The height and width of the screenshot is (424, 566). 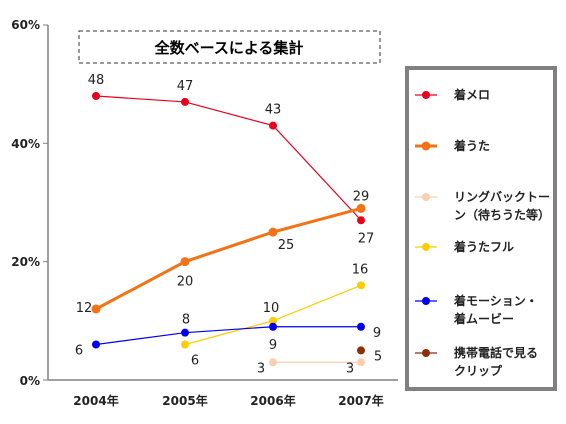 What do you see at coordinates (25, 25) in the screenshot?
I see `y-tick-label: 60%` at bounding box center [25, 25].